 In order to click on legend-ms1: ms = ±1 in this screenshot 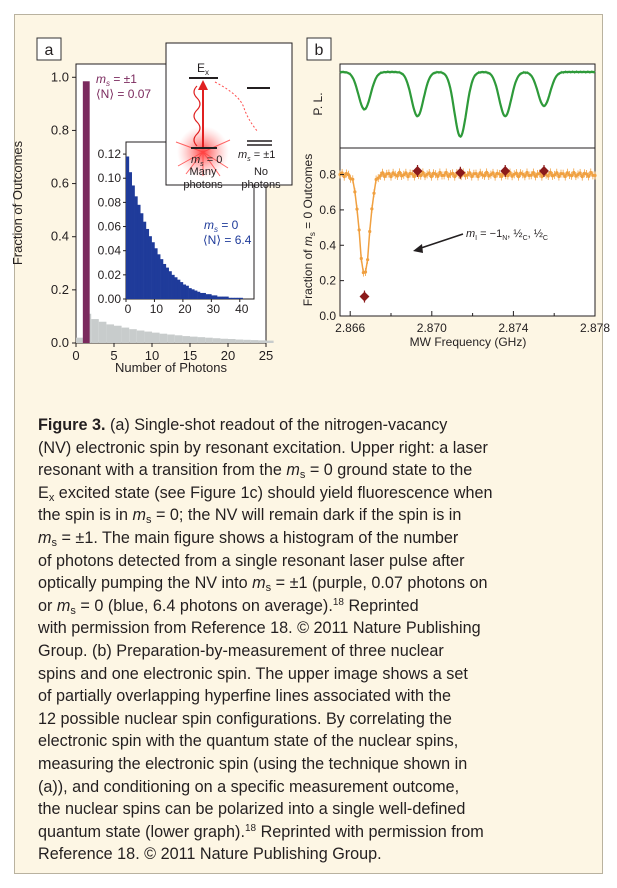, I will do `click(116, 80)`.